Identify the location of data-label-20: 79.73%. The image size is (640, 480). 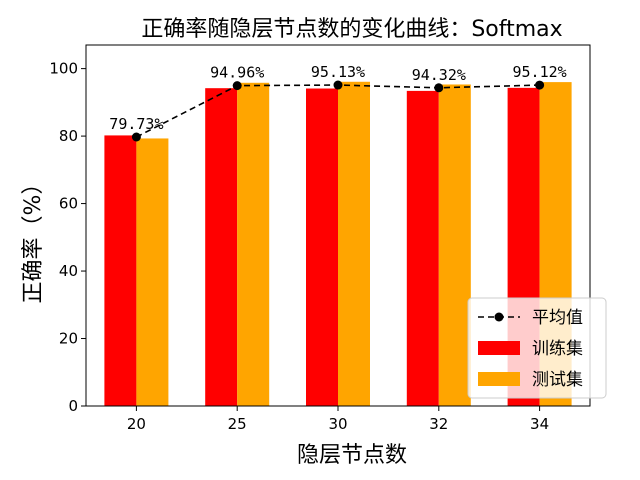
(136, 124).